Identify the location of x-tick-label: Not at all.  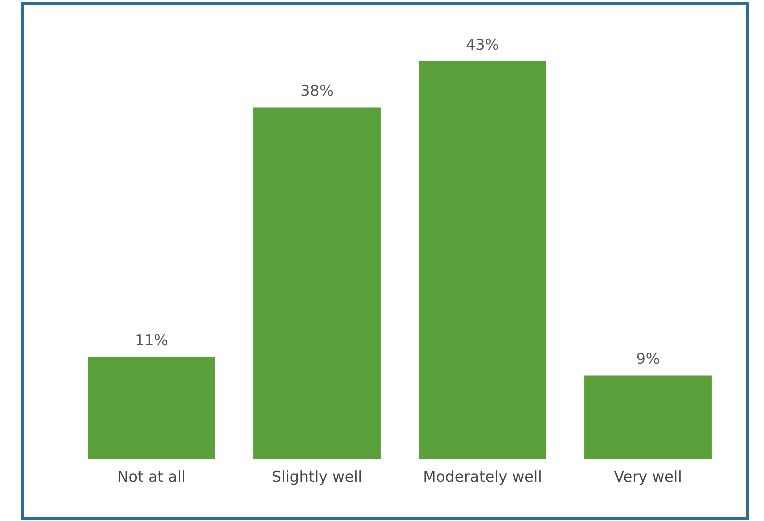
(152, 477).